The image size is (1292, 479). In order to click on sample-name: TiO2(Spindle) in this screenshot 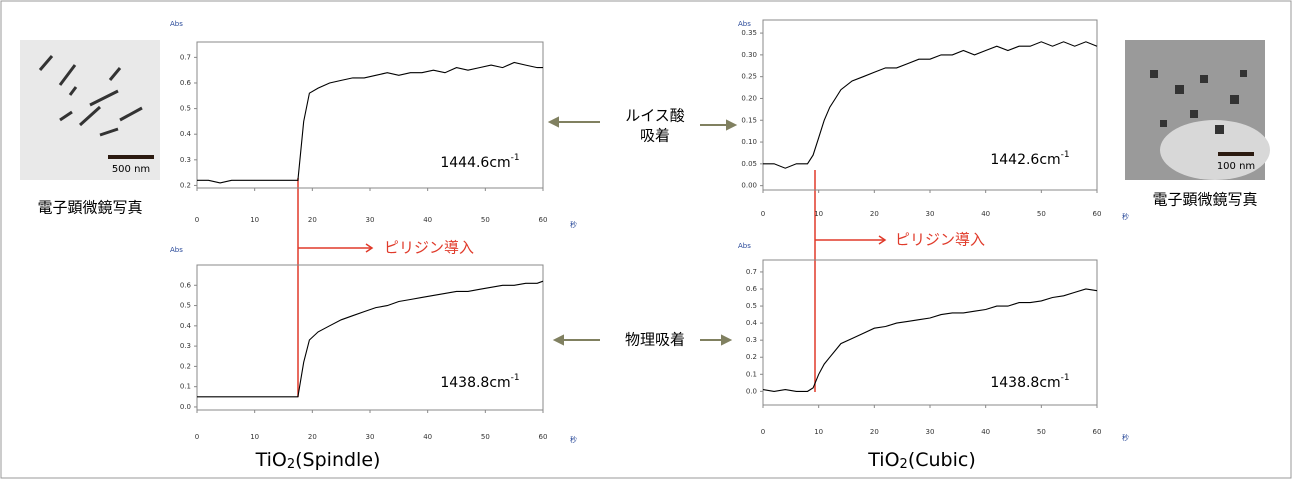, I will do `click(318, 460)`.